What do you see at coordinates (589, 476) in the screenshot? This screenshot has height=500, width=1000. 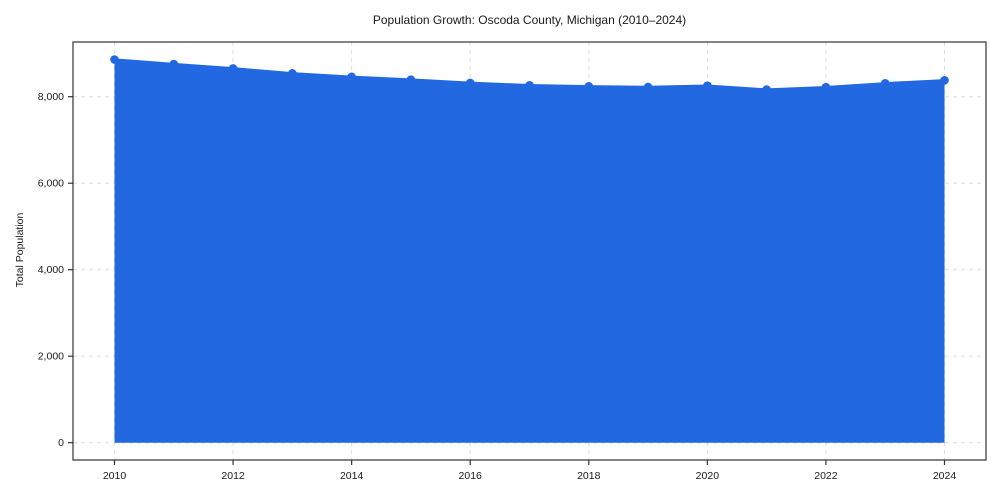 I see `x-tick-label: 2018` at bounding box center [589, 476].